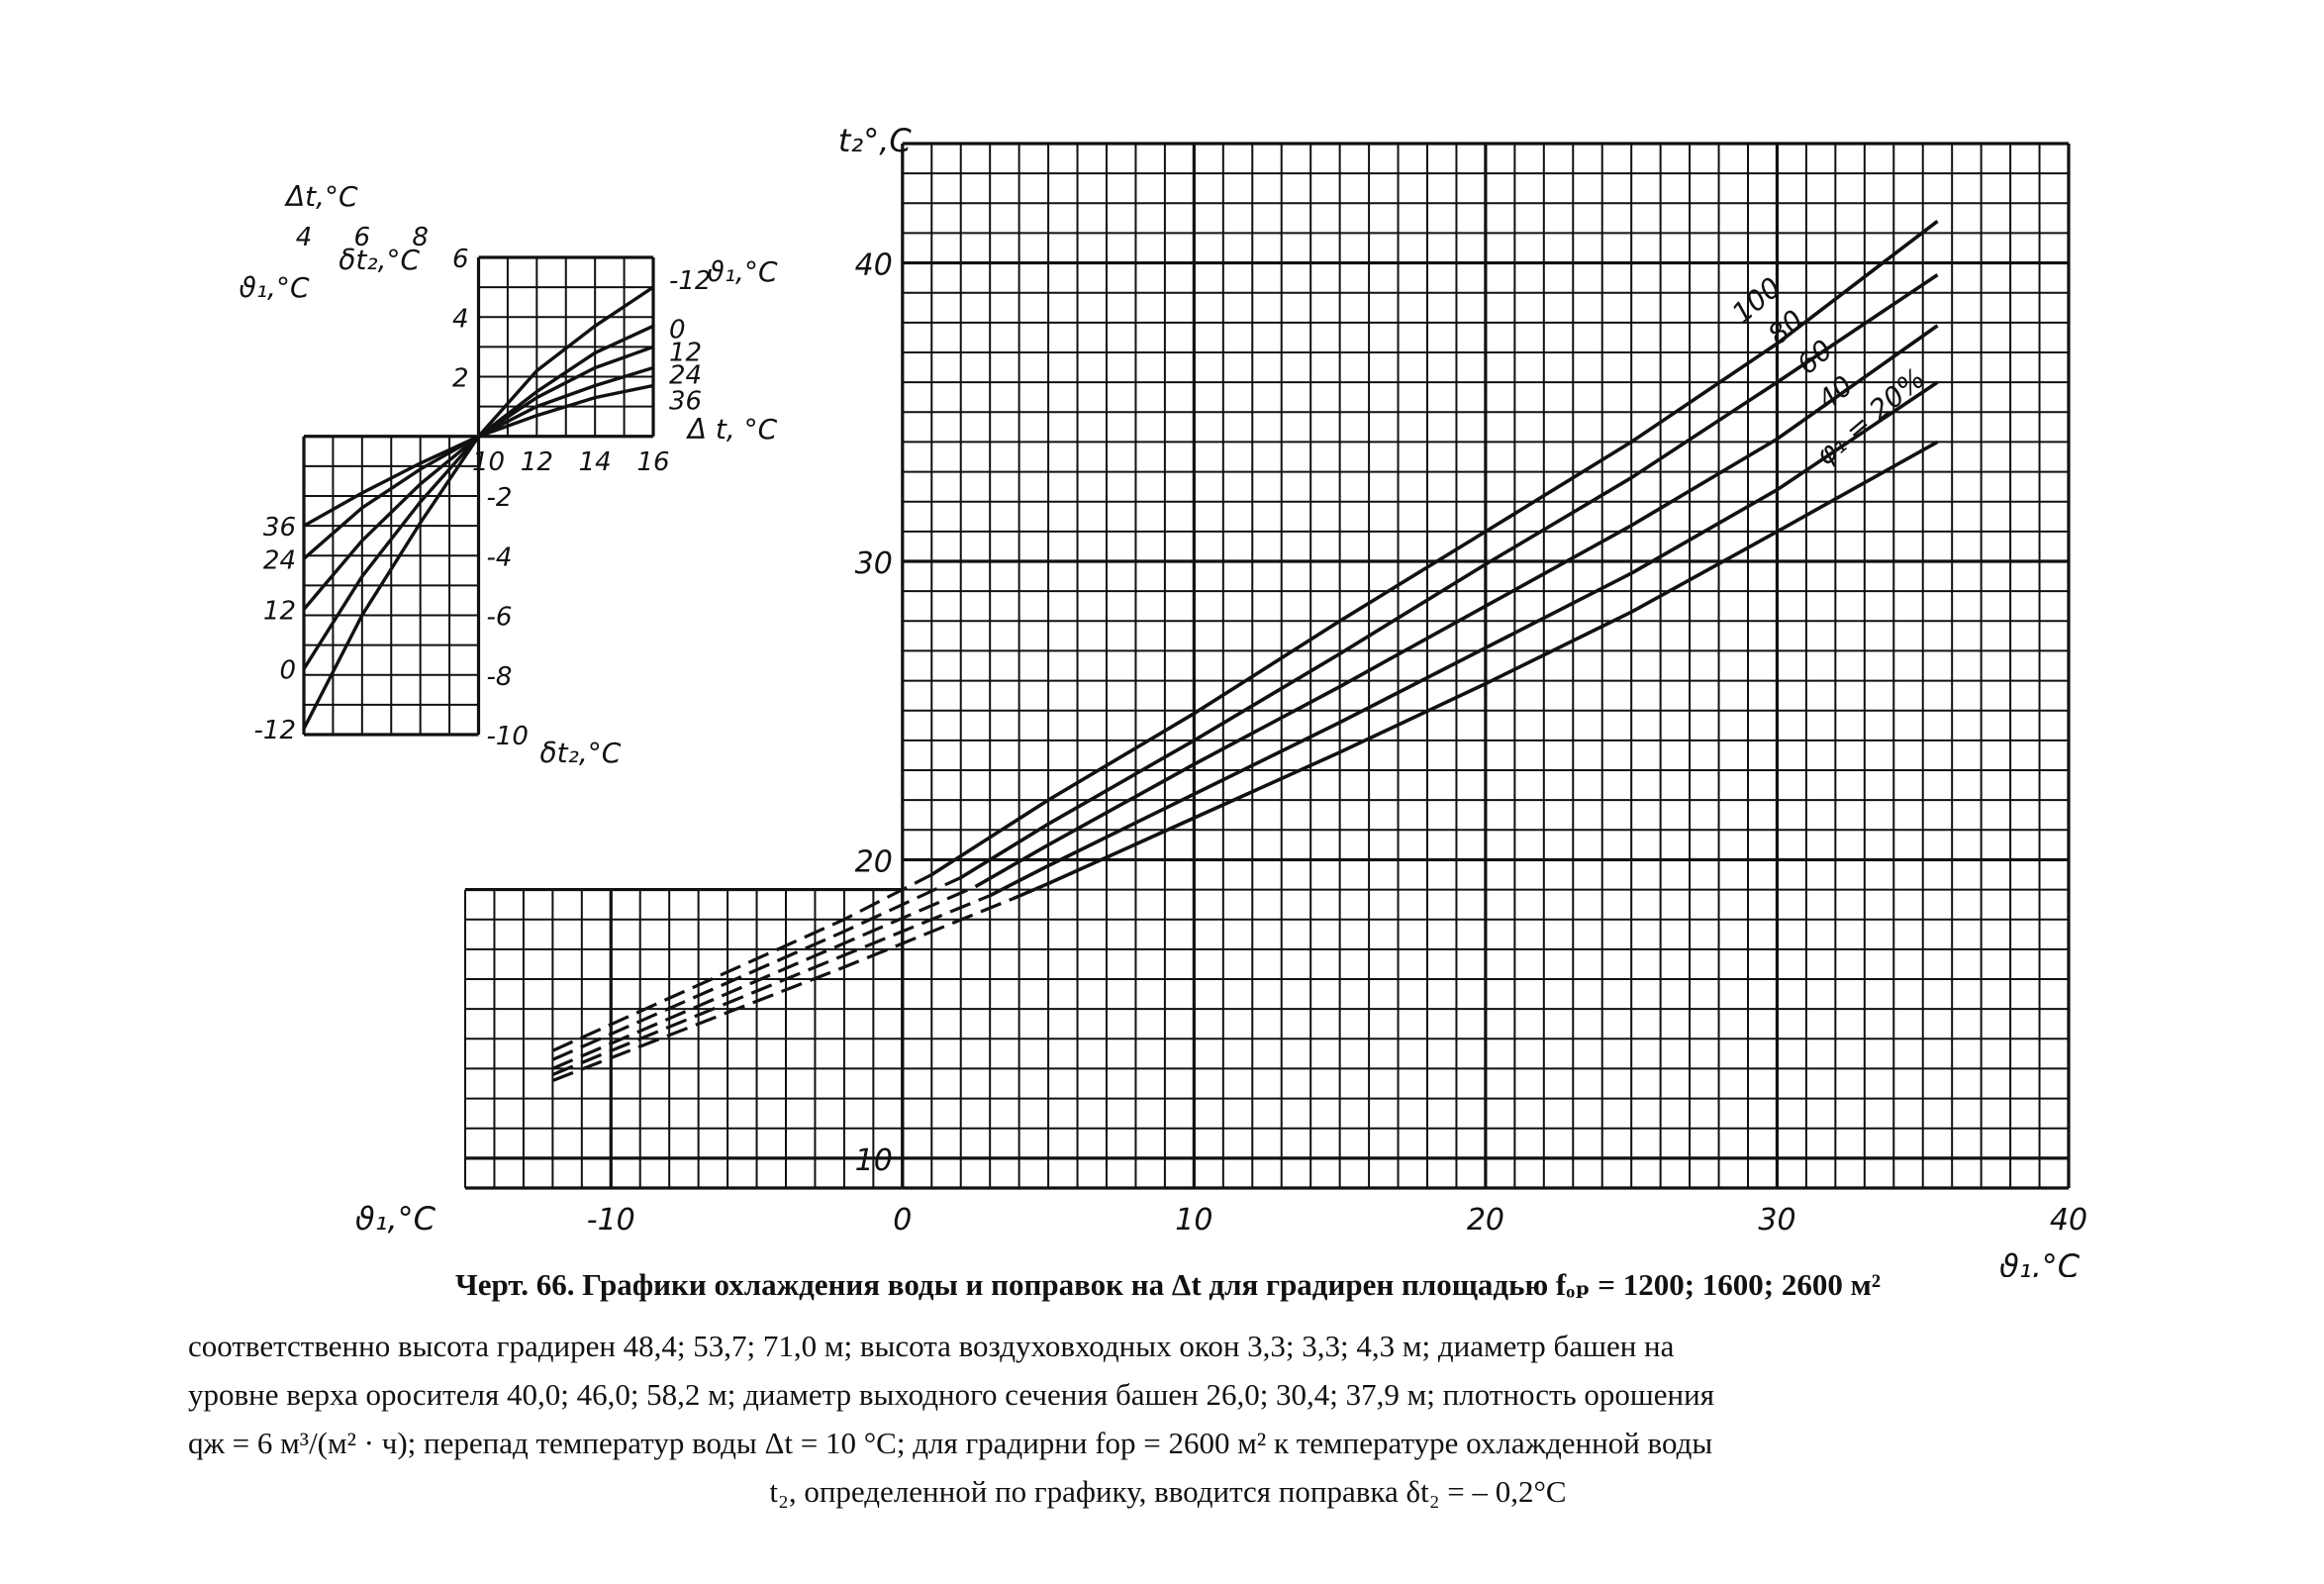  Describe the element at coordinates (874, 861) in the screenshot. I see `y-tick-label: 20` at that location.